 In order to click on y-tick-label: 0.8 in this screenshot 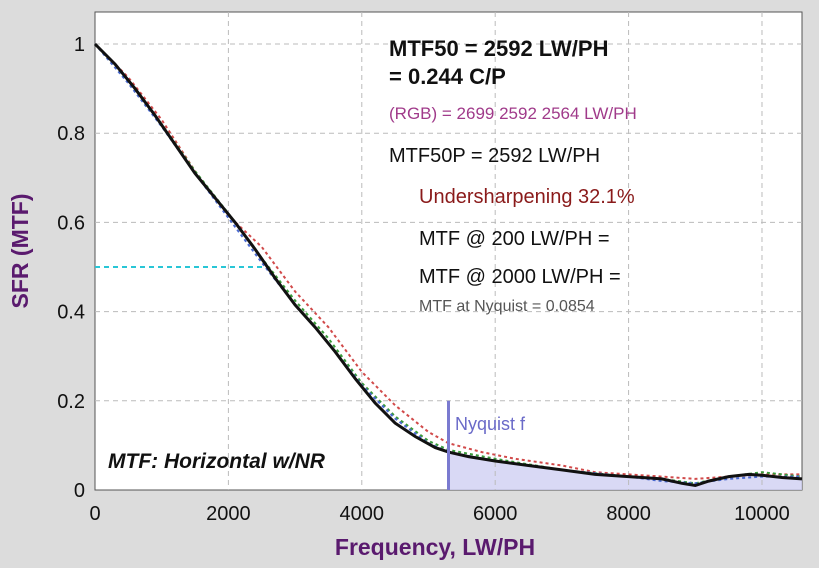, I will do `click(71, 134)`.